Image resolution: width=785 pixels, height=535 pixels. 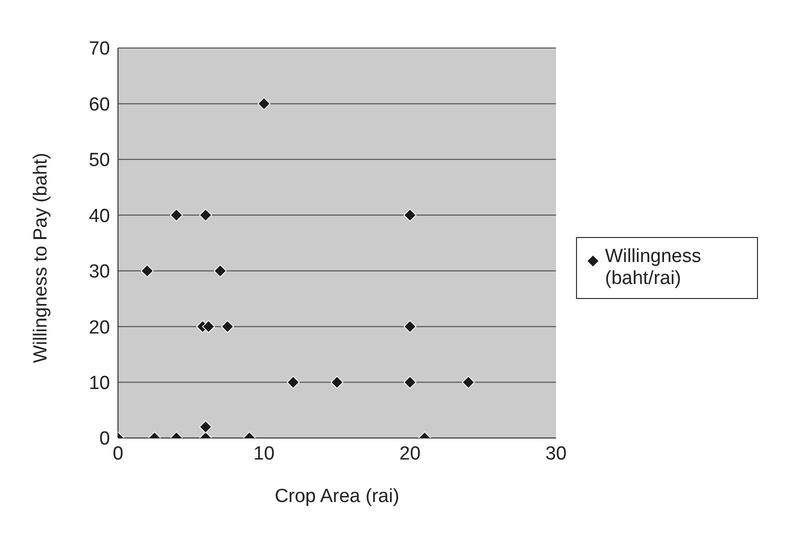 I want to click on y-tick-label: 30, so click(x=99, y=272).